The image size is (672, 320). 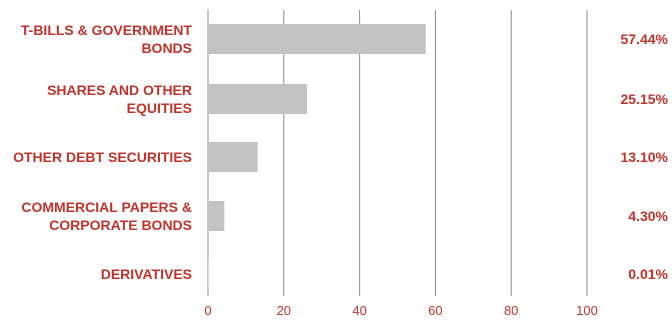 I want to click on x-tick-label-4: 80, so click(x=511, y=310).